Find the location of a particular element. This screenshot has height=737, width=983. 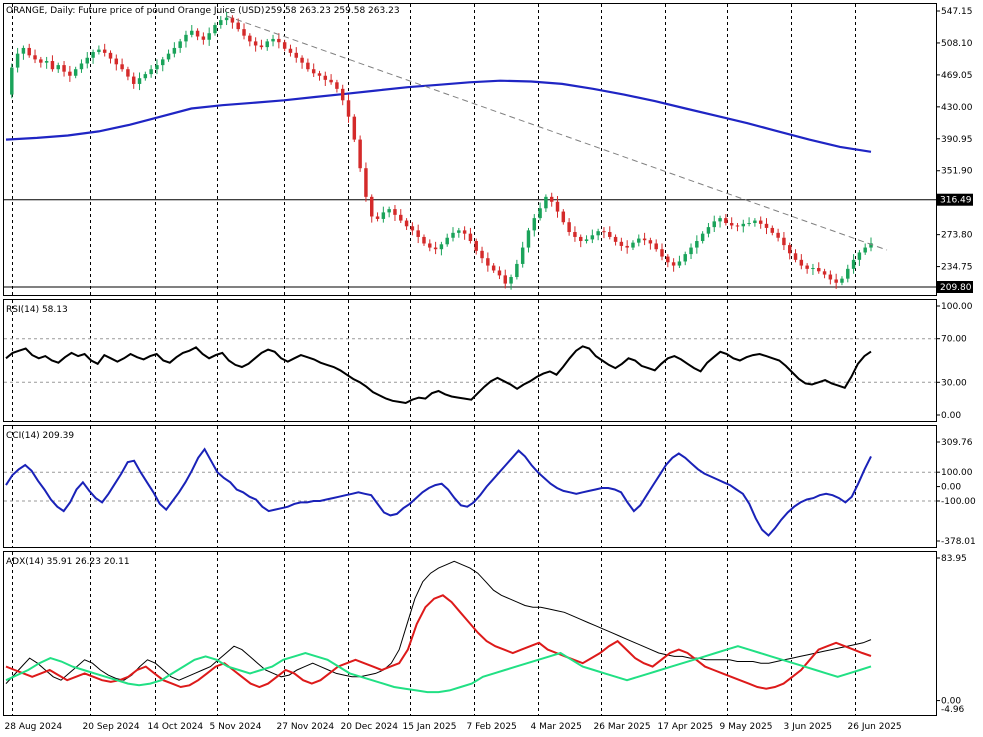

date-label: 9 May 2025 is located at coordinates (746, 727).